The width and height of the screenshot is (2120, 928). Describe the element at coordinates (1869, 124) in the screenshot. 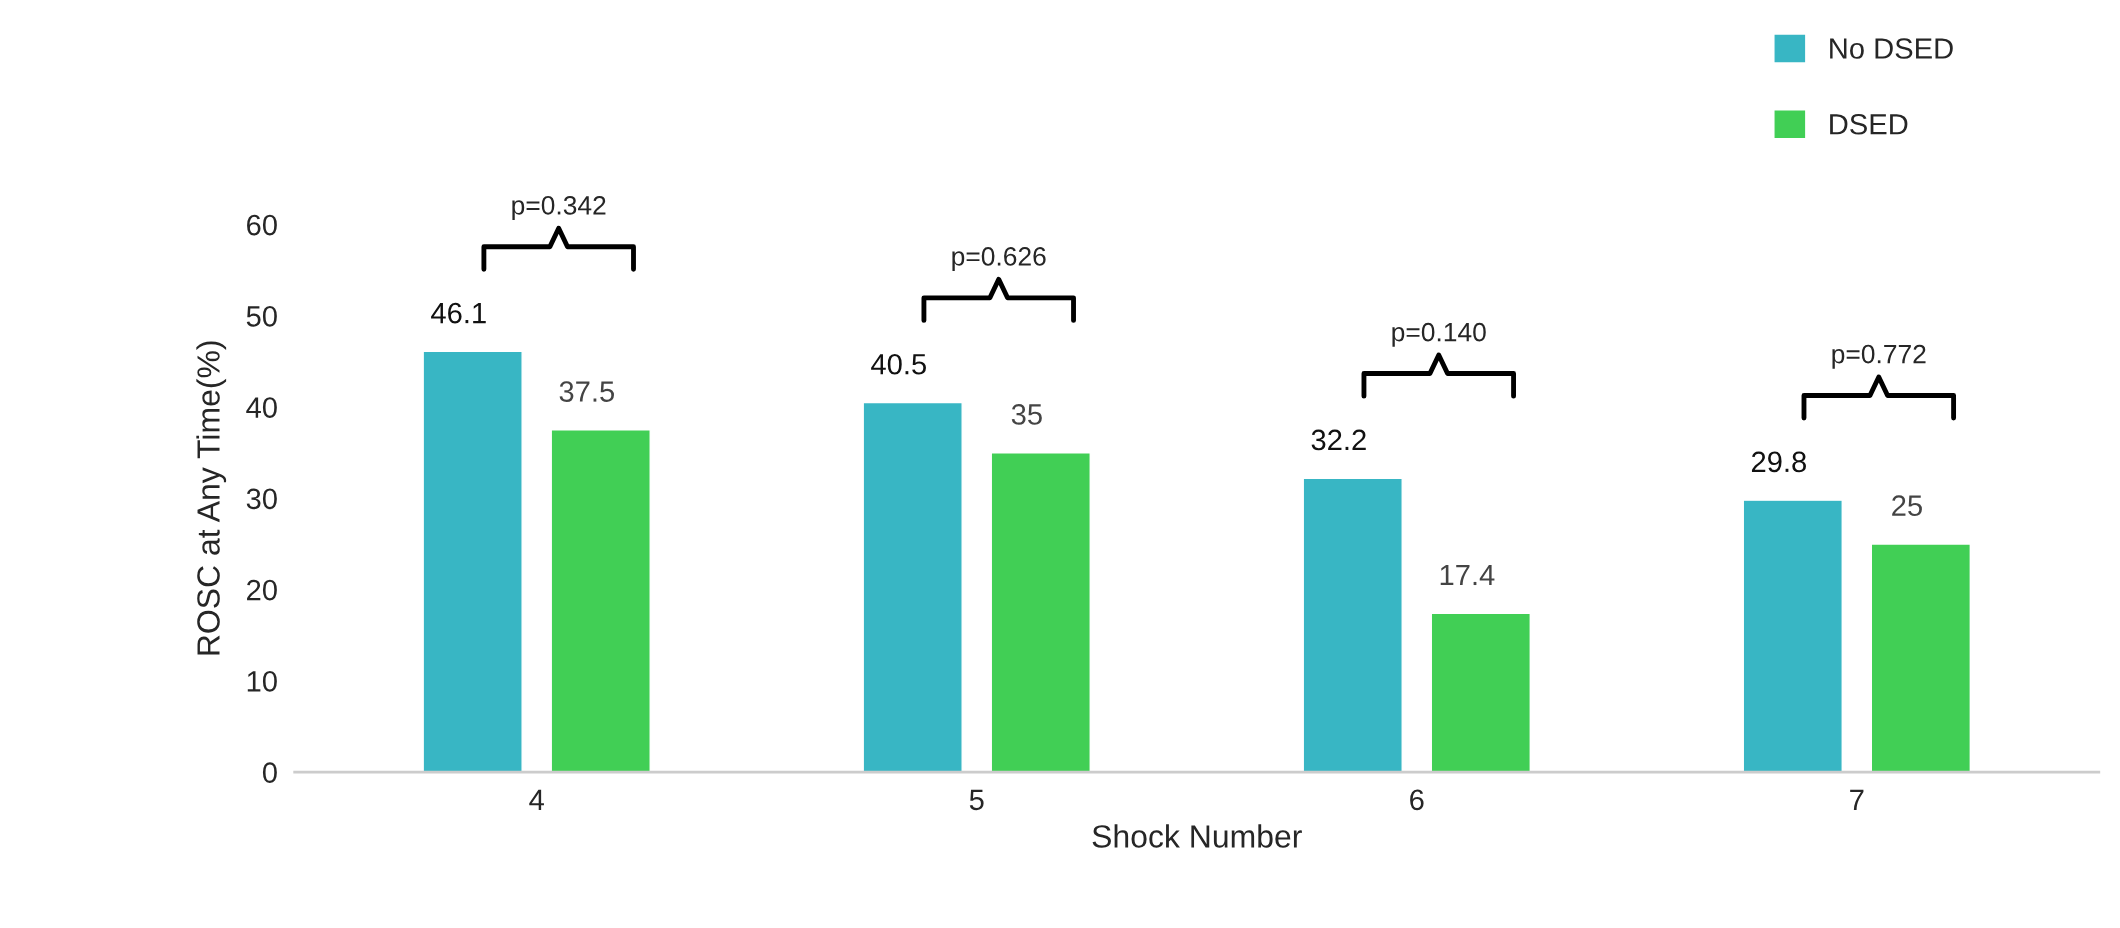

I see `legend-label: DSED` at that location.